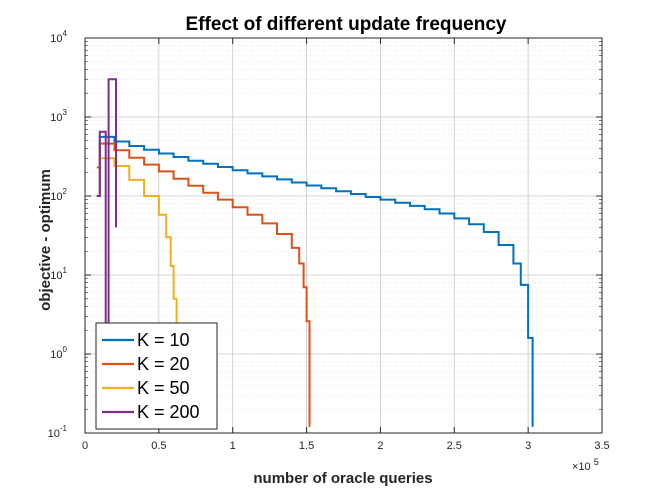  I want to click on legend-label: K = 10, so click(163, 340).